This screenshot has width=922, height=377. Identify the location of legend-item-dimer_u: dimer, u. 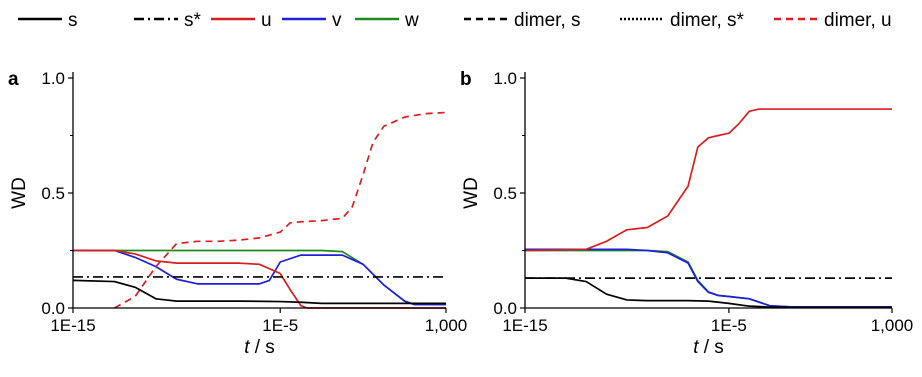
(833, 20).